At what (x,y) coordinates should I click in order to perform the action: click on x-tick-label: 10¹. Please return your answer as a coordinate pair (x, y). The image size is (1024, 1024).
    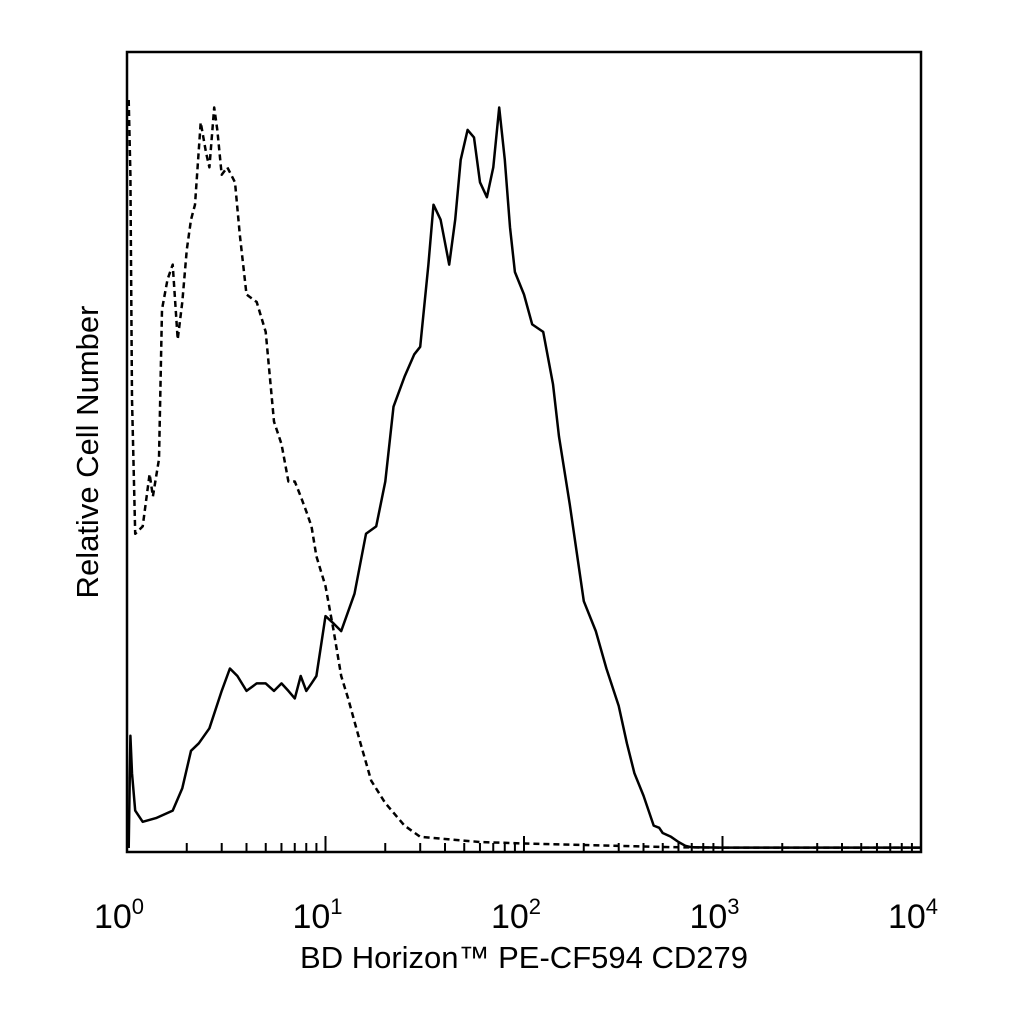
    Looking at the image, I should click on (317, 915).